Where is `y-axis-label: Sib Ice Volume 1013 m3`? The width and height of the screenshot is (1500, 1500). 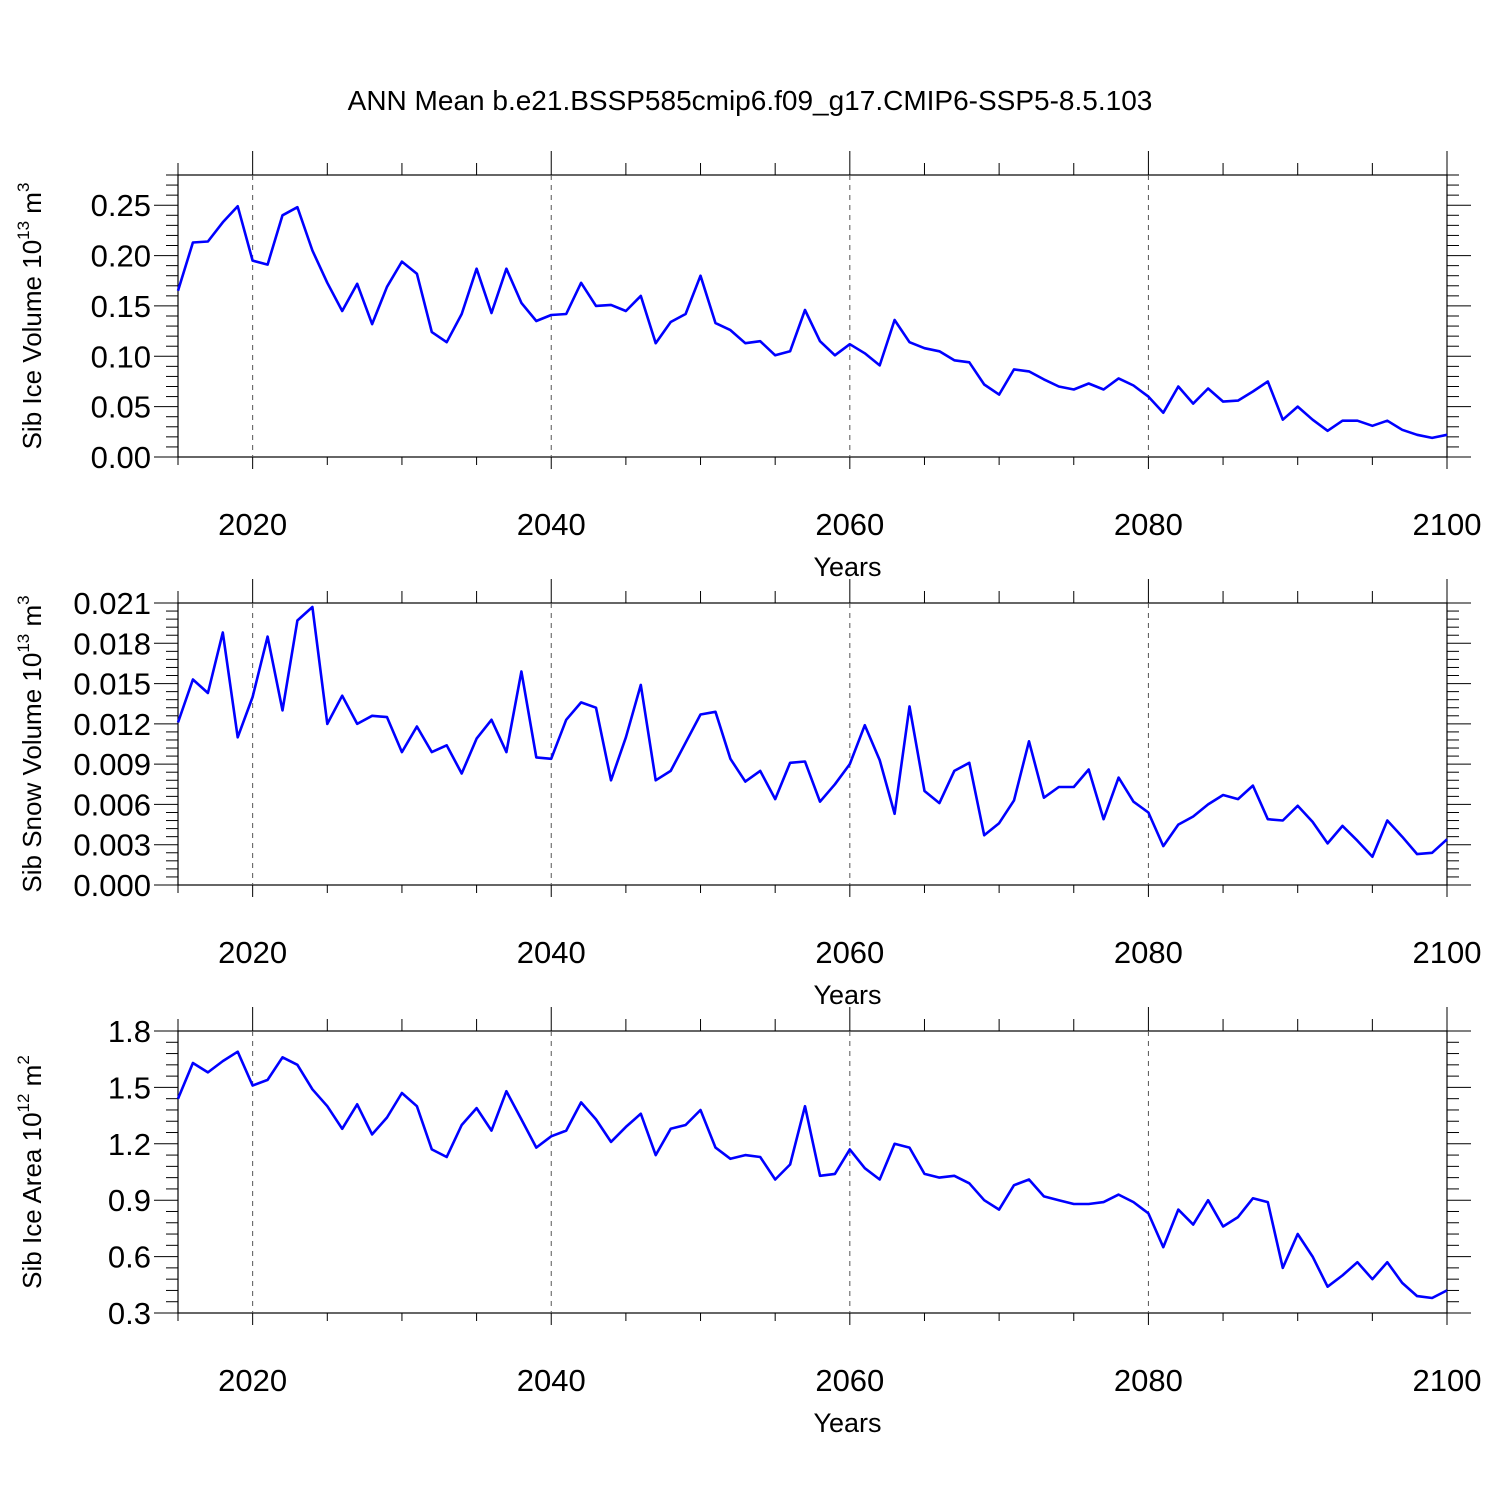 y-axis-label: Sib Ice Volume 1013 m3 is located at coordinates (30, 316).